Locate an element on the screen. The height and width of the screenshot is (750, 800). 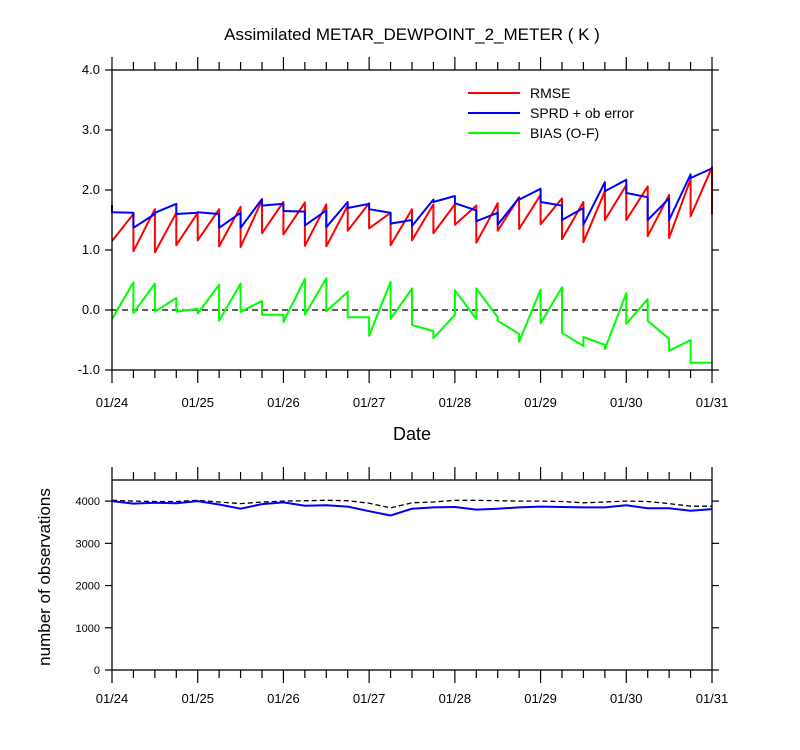
legend-label: BIAS (O-F) is located at coordinates (564, 133).